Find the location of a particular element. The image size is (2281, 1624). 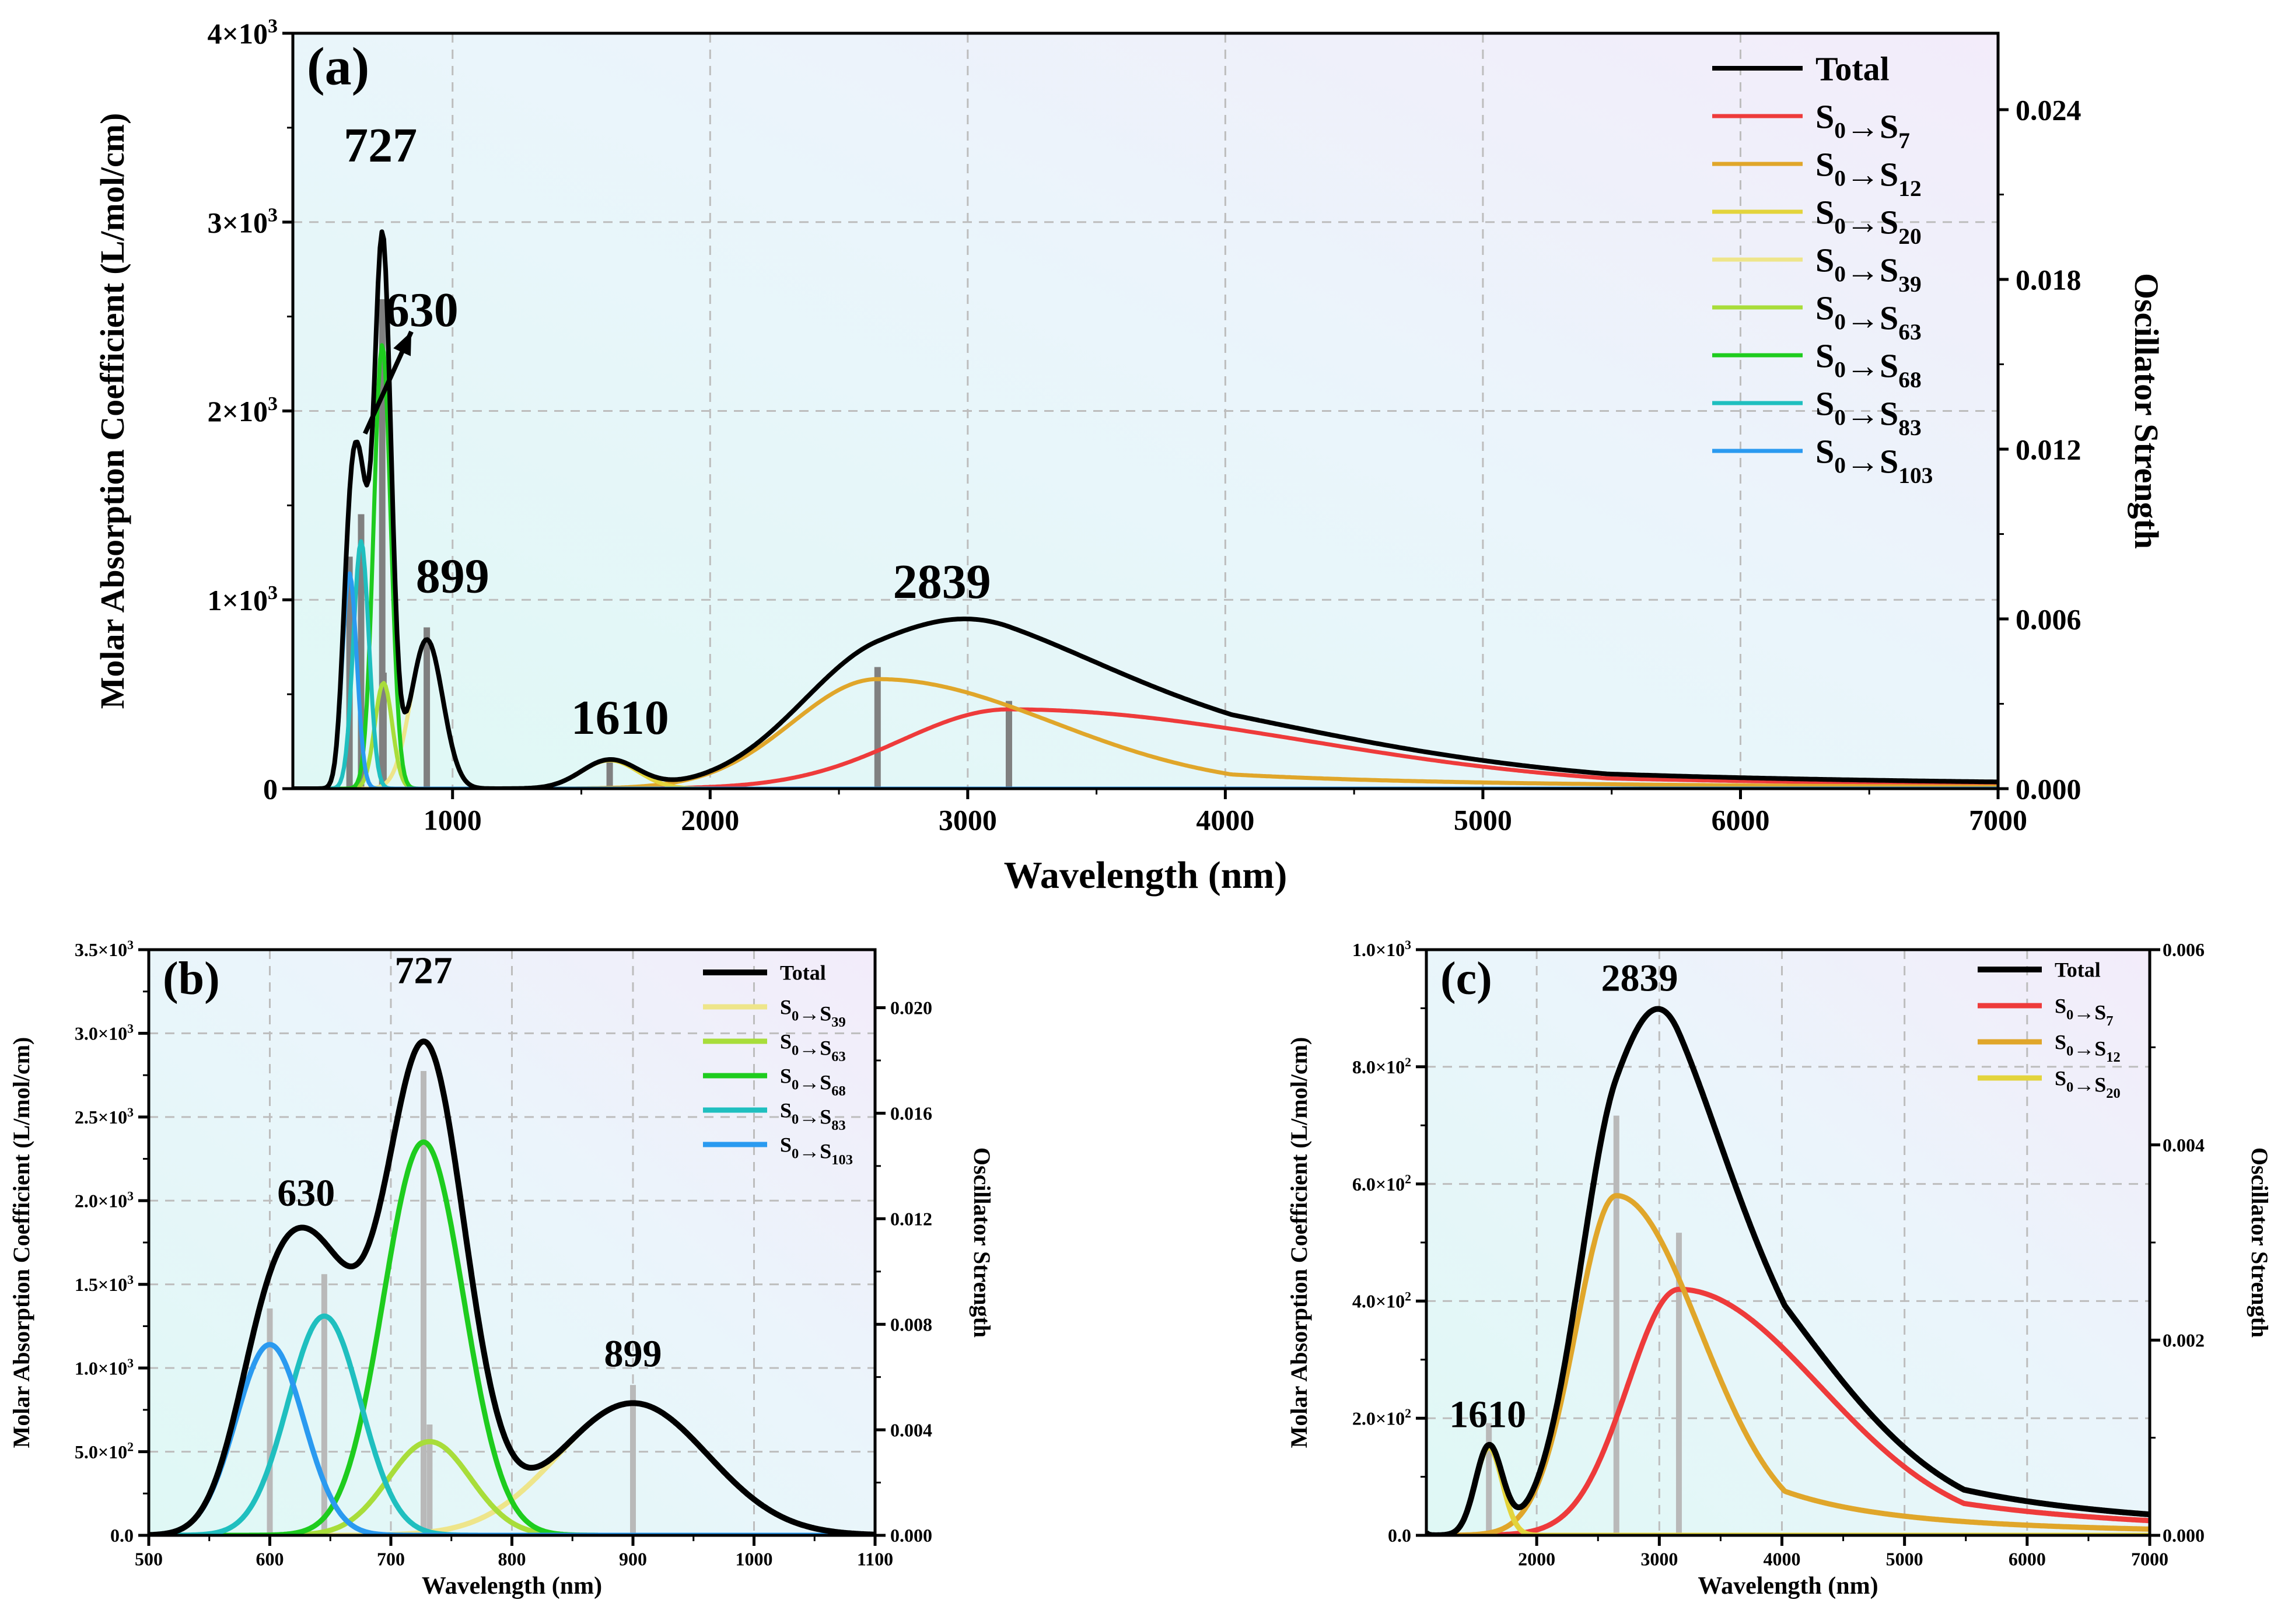

y-tick-label-c-5: 1.0×10³ is located at coordinates (1381, 949).